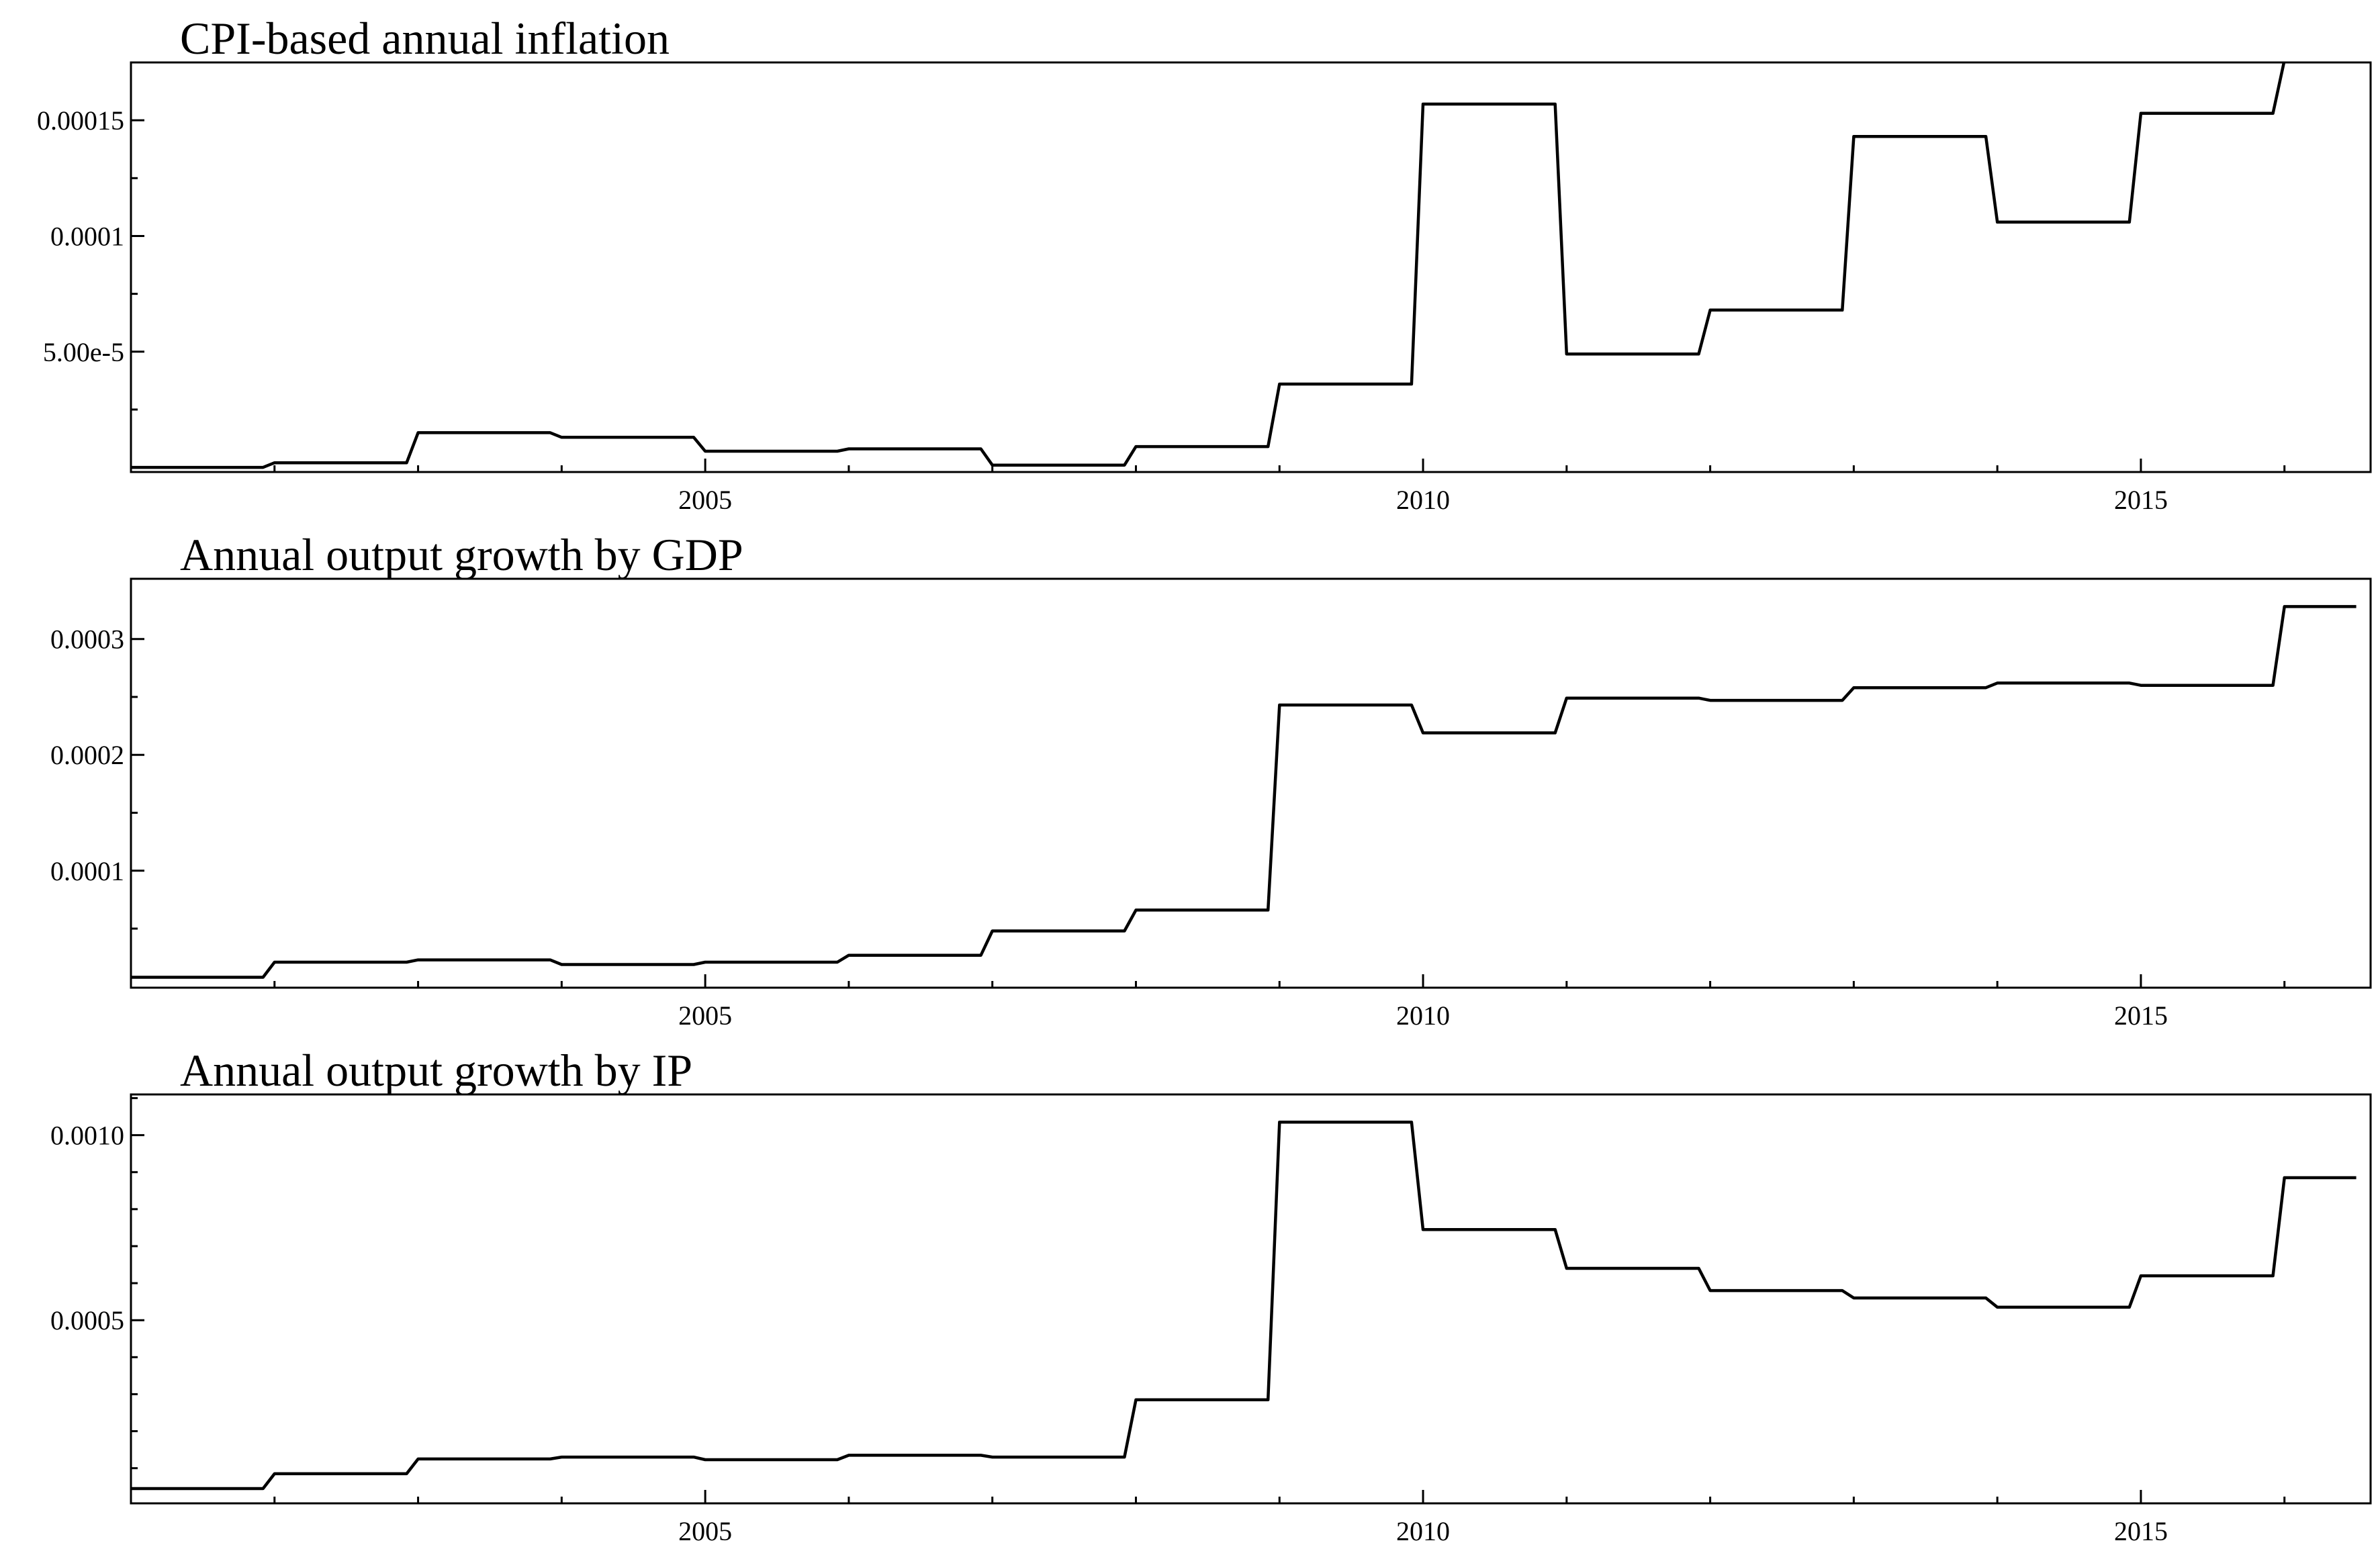 Image resolution: width=2380 pixels, height=1549 pixels. What do you see at coordinates (87, 1320) in the screenshot?
I see `y-tick-label: 0.0005` at bounding box center [87, 1320].